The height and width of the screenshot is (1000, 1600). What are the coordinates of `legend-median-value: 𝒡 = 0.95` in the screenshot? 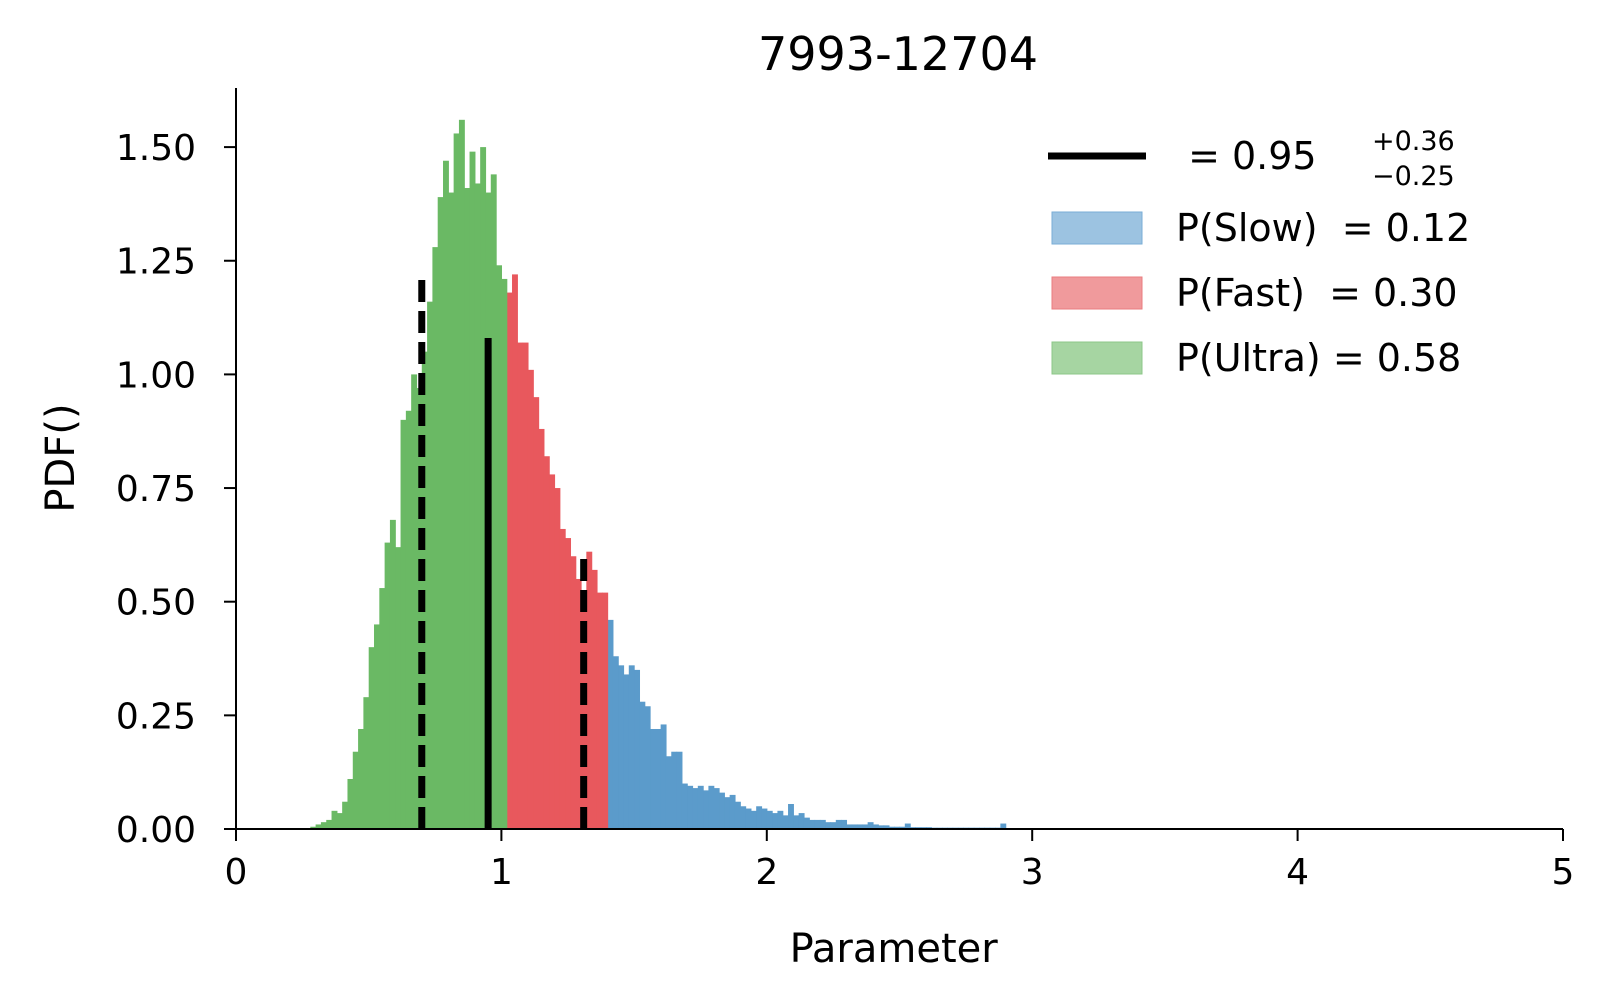 It's located at (1246, 156).